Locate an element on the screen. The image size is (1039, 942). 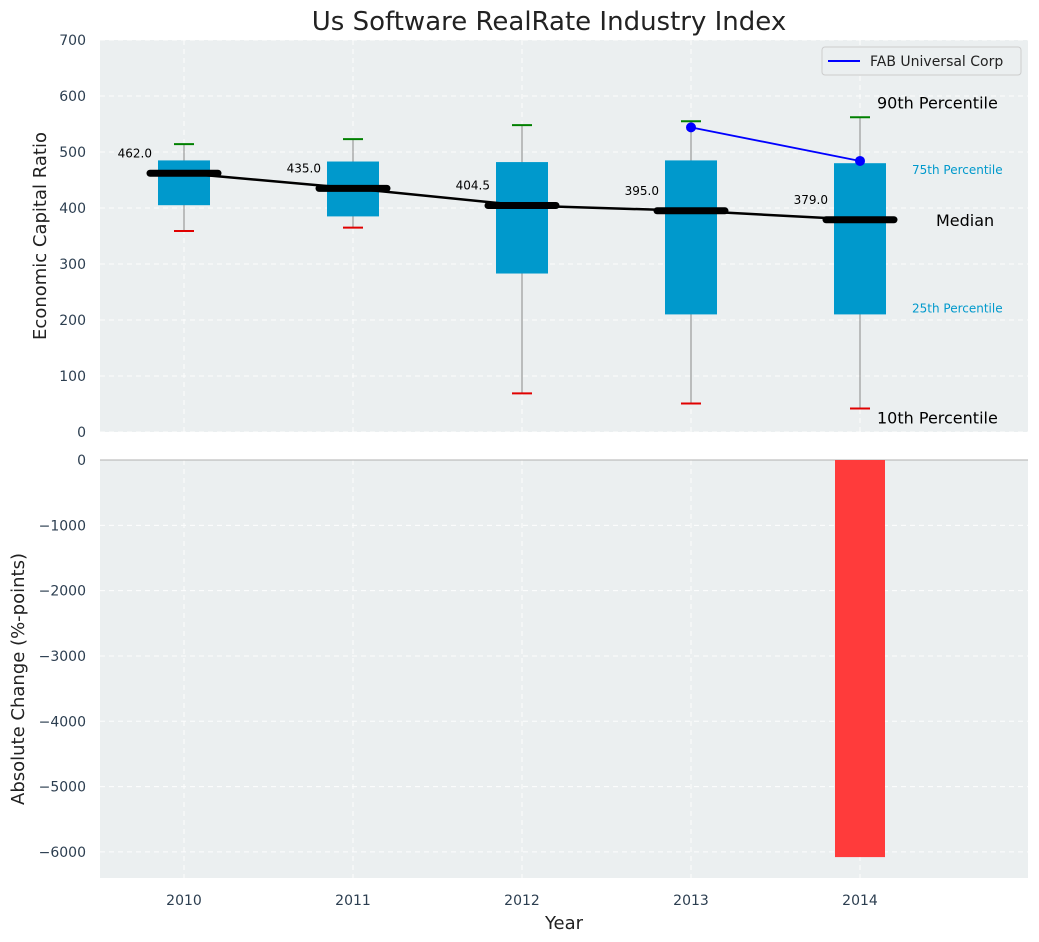
top-y-tick-label: 300 is located at coordinates (72, 265).